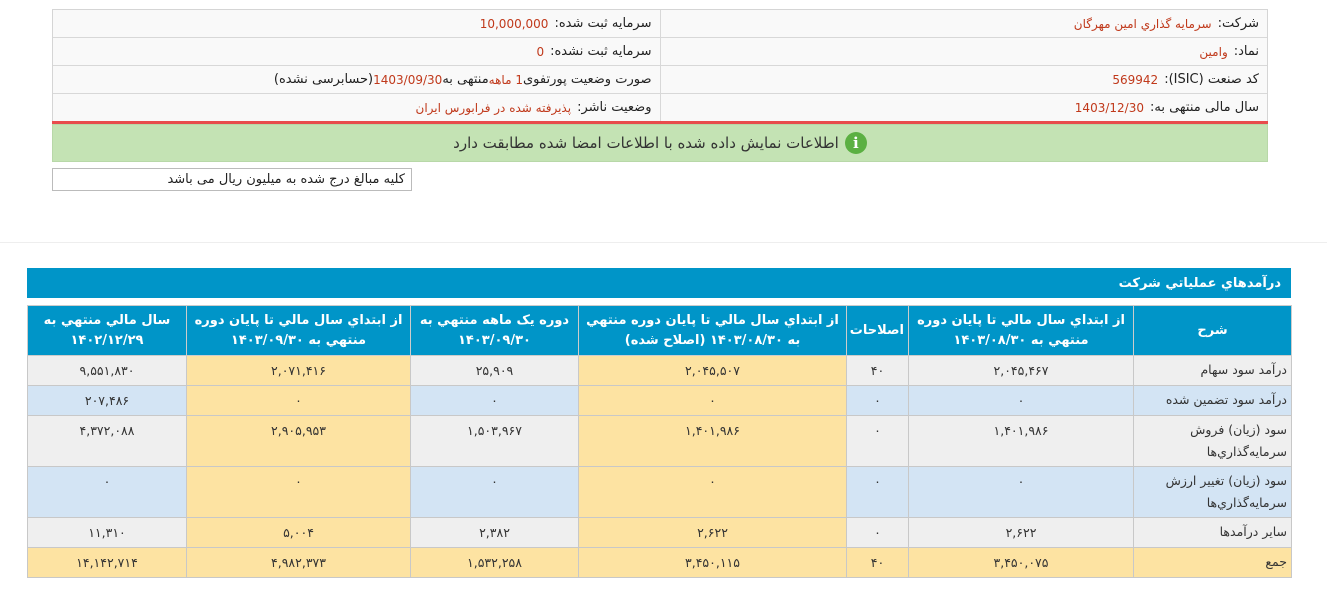 This screenshot has width=1327, height=589. I want to click on row-label: سود (زيان) تغيير ارزش سرمايه‌گذاري‌ها, so click(1212, 492).